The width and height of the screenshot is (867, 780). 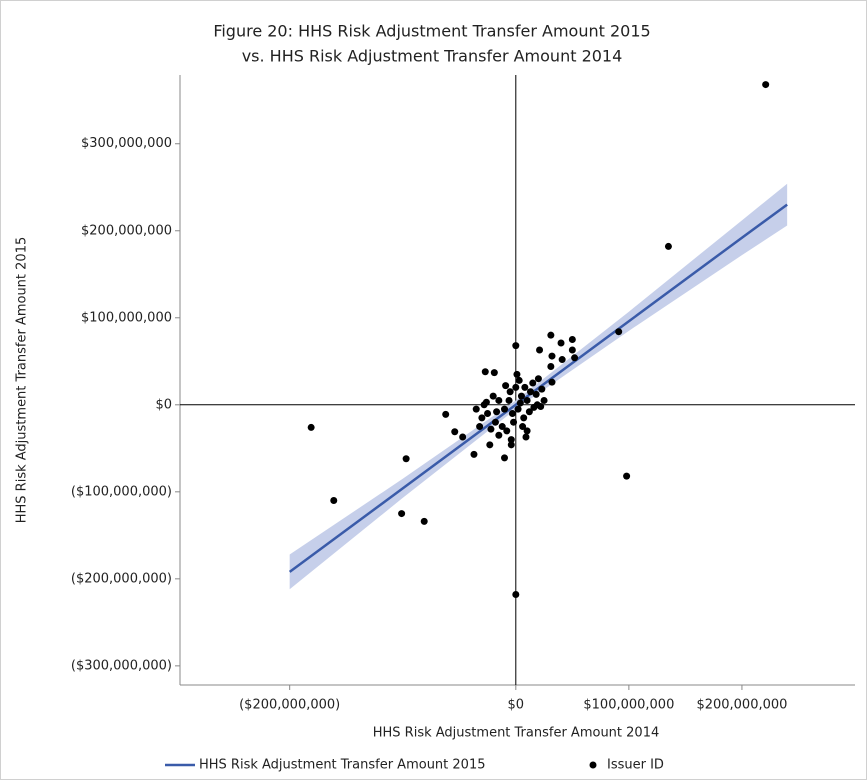 I want to click on legend-label: Issuer ID, so click(x=635, y=765).